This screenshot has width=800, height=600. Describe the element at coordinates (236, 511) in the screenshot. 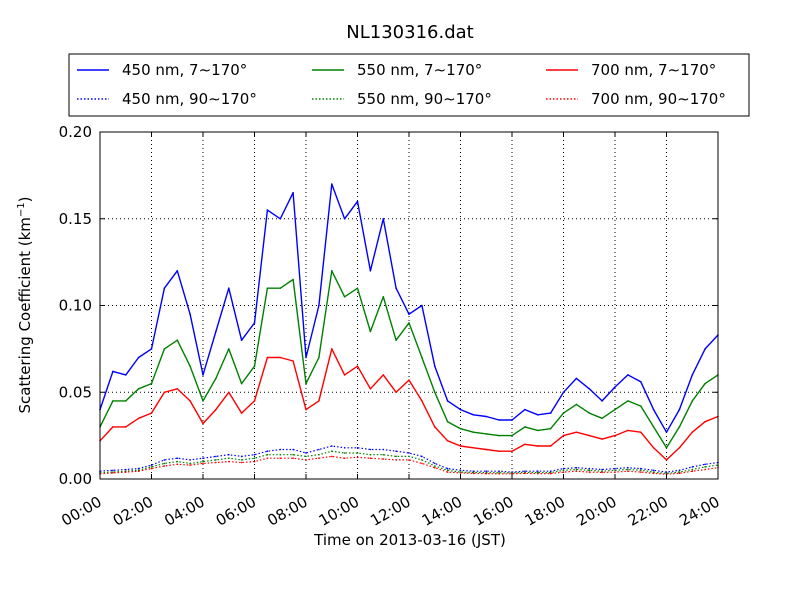

I see `x-tick-label: 06:00` at that location.